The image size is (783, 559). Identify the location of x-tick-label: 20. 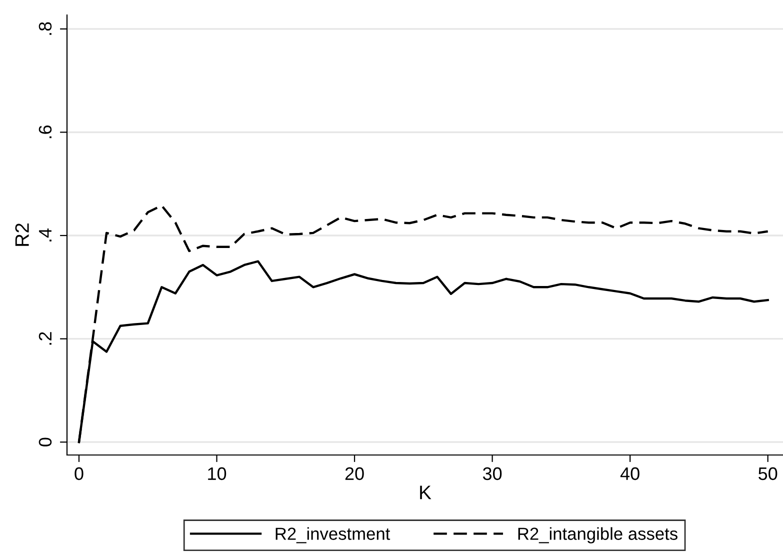
(354, 473).